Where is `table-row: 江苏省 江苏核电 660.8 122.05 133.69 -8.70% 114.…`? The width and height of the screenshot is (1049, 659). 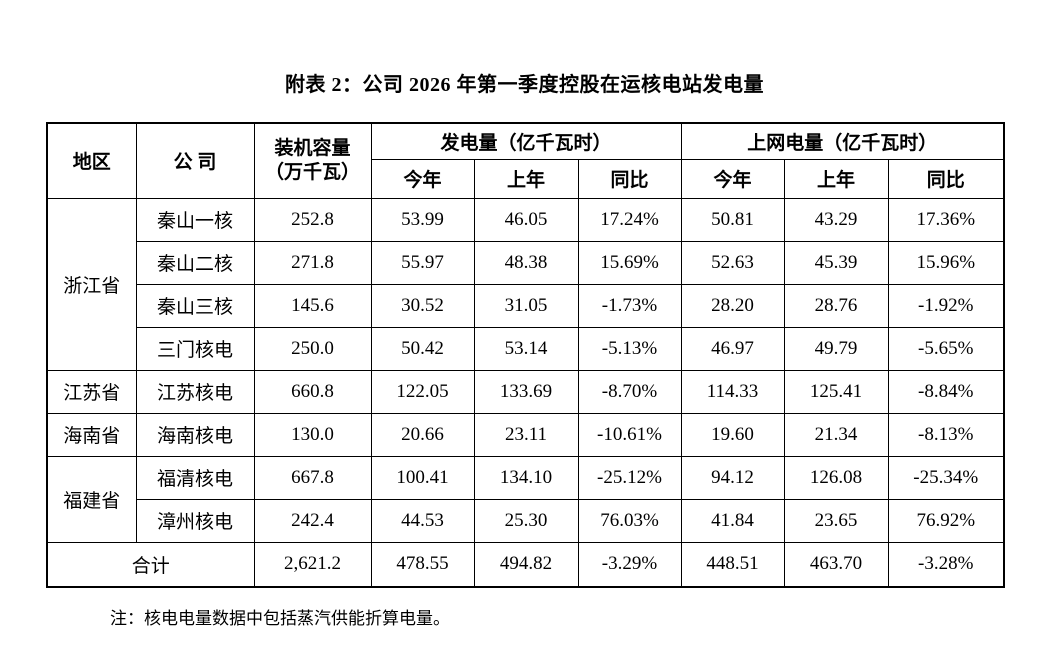 table-row: 江苏省 江苏核电 660.8 122.05 133.69 -8.70% 114.… is located at coordinates (525, 391).